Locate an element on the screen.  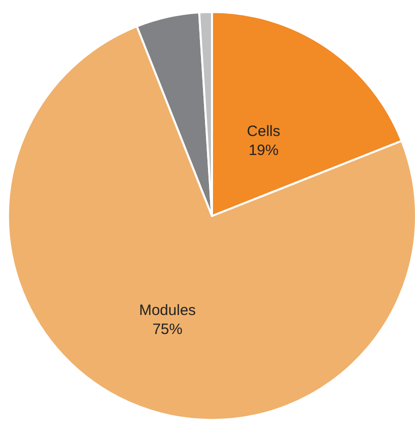
data-label: 75% is located at coordinates (167, 329).